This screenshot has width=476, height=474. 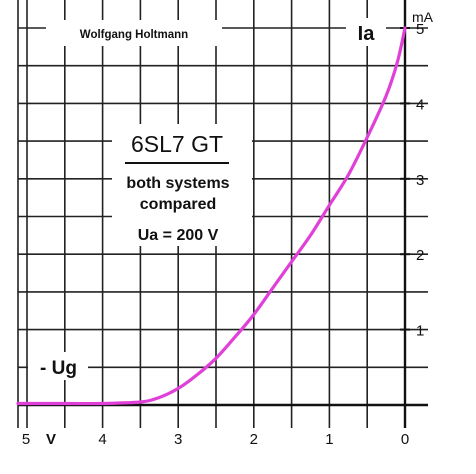 I want to click on author-label: Wolfgang Holtmann, so click(x=134, y=35).